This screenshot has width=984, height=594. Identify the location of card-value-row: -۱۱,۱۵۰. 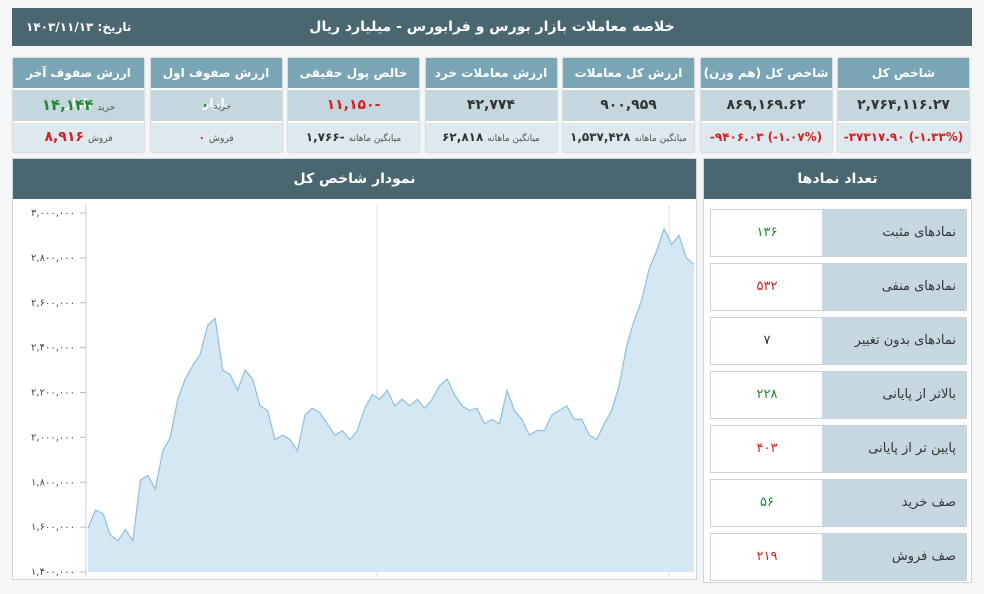
(353, 105).